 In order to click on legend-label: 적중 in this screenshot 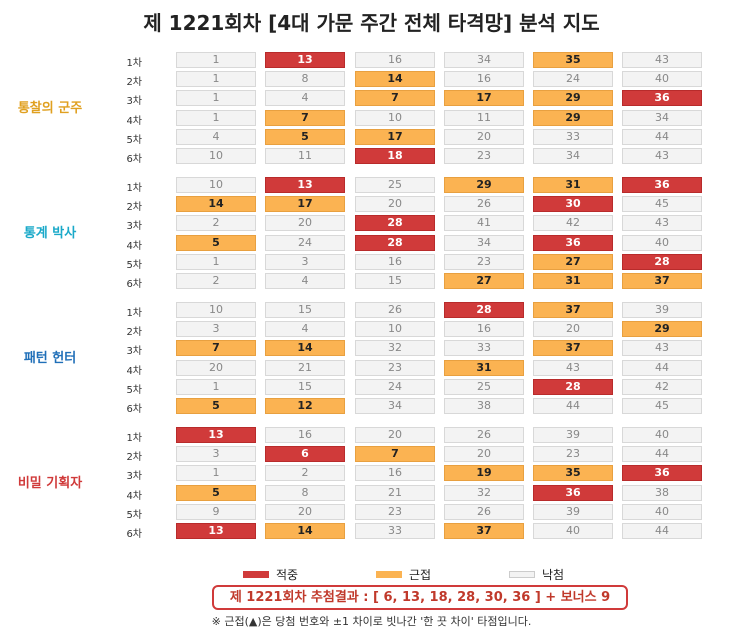, I will do `click(287, 575)`.